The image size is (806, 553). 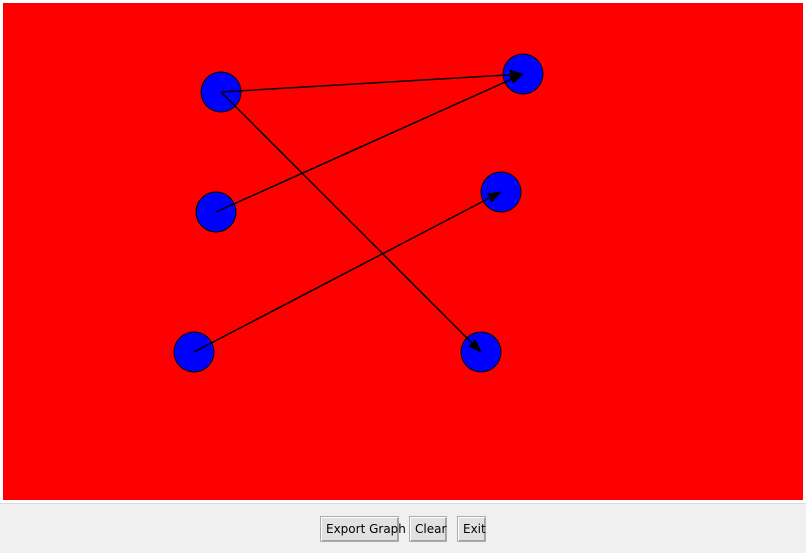 What do you see at coordinates (471, 529) in the screenshot?
I see `exit-button: Exit` at bounding box center [471, 529].